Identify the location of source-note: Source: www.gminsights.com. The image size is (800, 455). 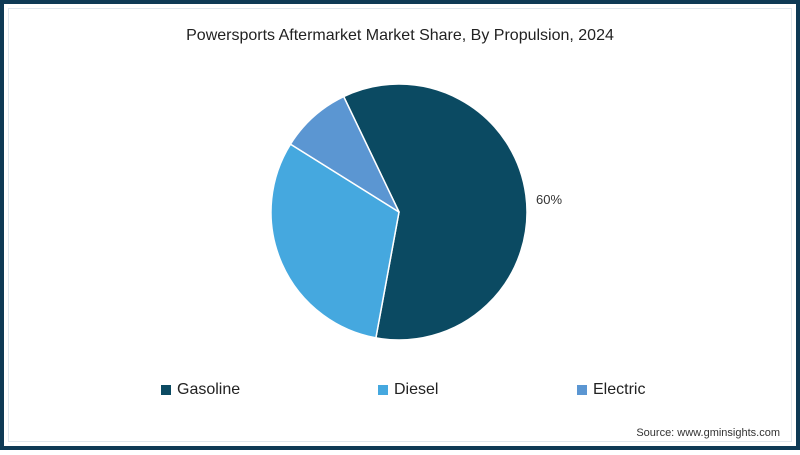
(708, 433).